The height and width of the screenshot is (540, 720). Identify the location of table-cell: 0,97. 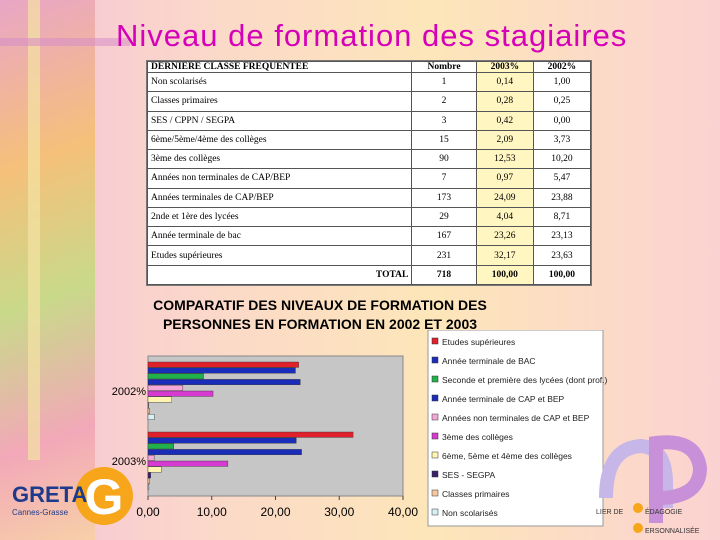
(504, 178).